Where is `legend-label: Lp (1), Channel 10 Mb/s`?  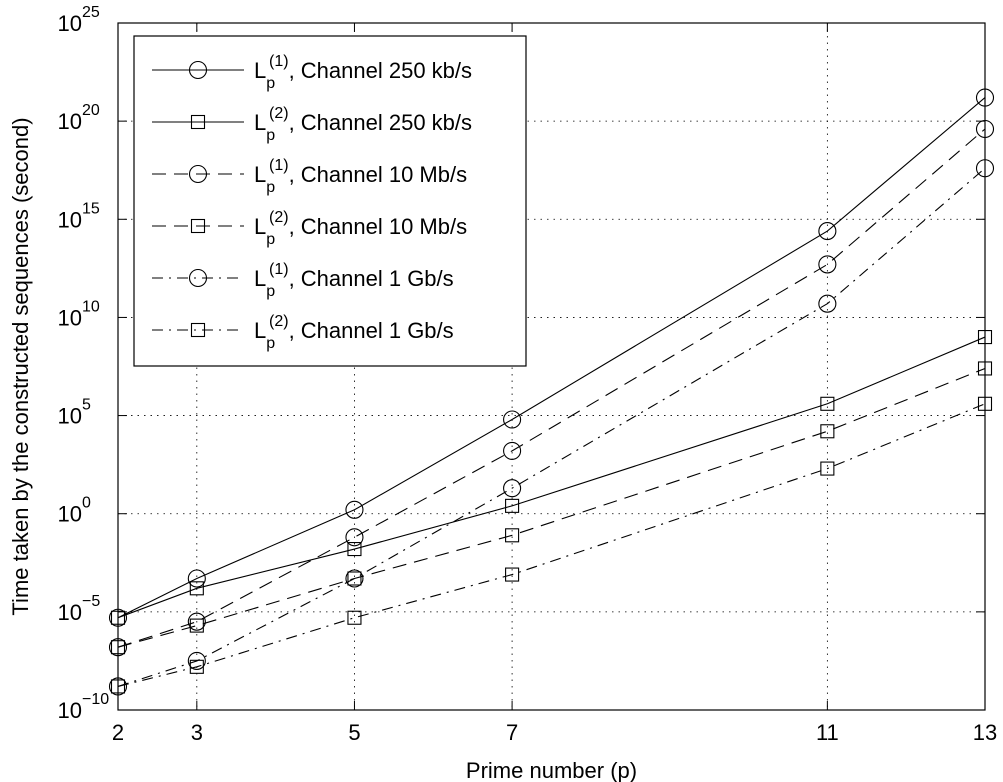 legend-label: Lp (1), Channel 10 Mb/s is located at coordinates (360, 176).